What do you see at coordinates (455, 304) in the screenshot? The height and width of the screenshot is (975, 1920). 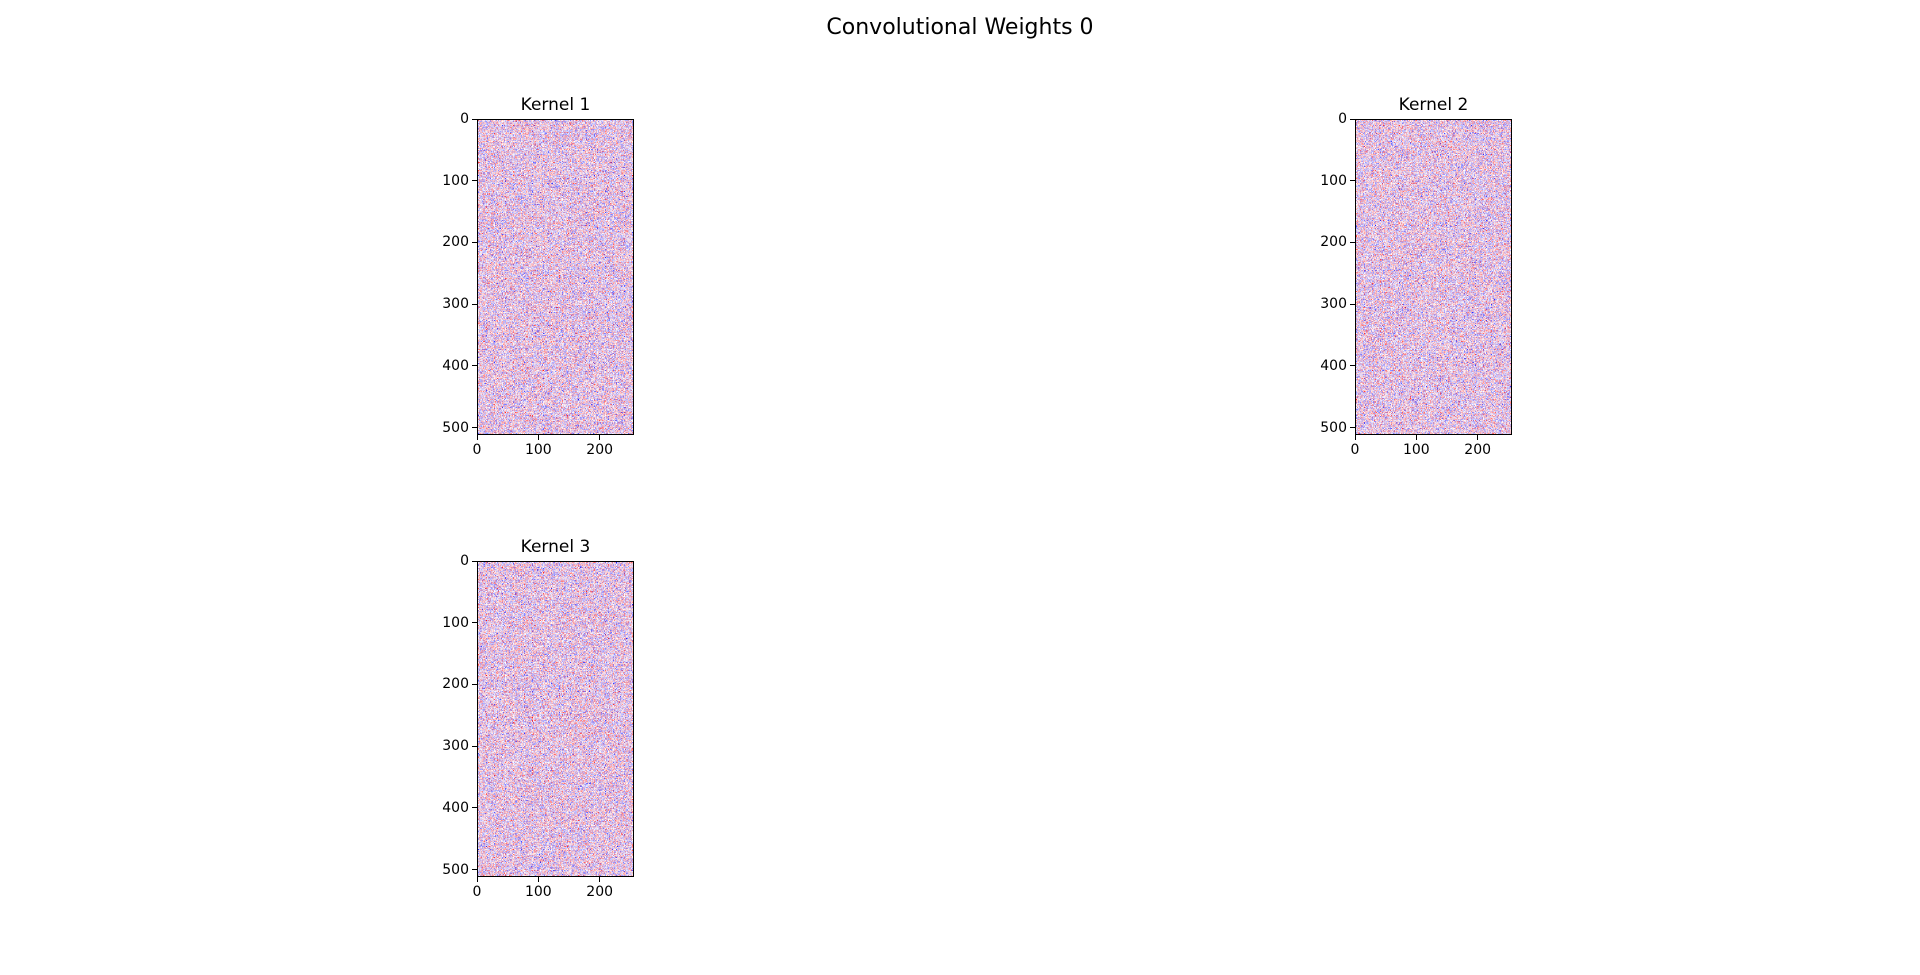 I see `kernel-1-ytick-label: 300` at bounding box center [455, 304].